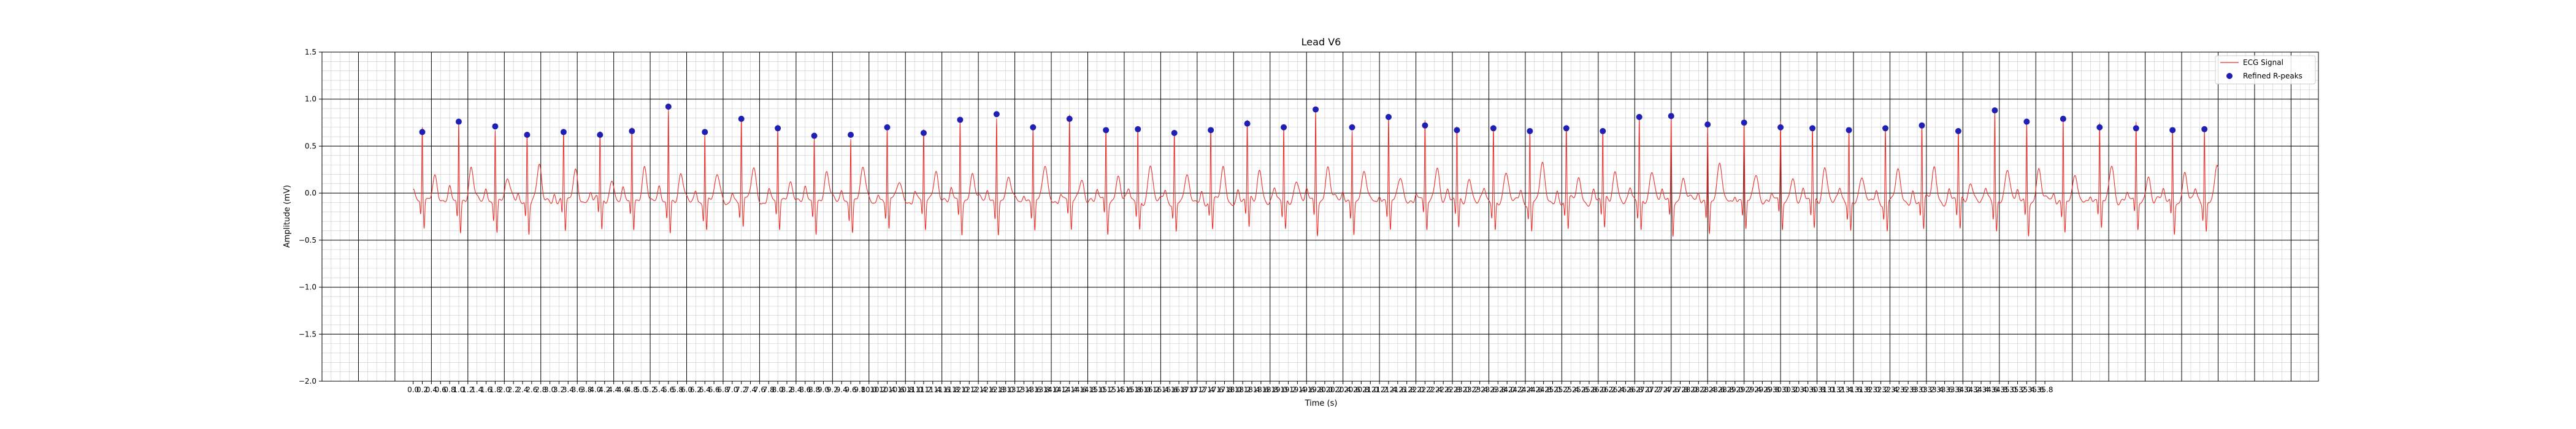  Describe the element at coordinates (495, 389) in the screenshot. I see `x-tick-label: 1.8` at that location.